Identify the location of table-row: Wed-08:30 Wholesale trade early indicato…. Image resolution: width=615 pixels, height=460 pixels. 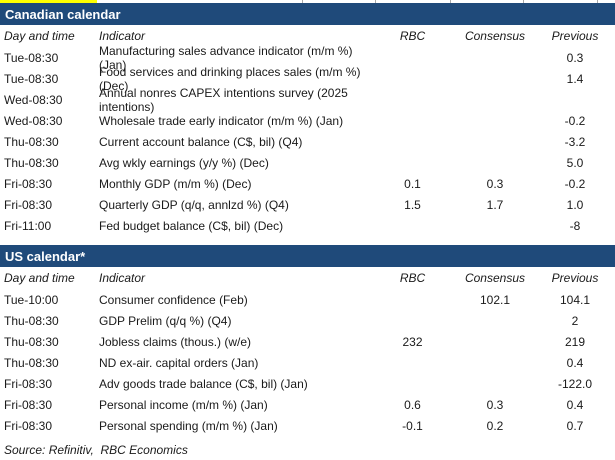
(307, 120).